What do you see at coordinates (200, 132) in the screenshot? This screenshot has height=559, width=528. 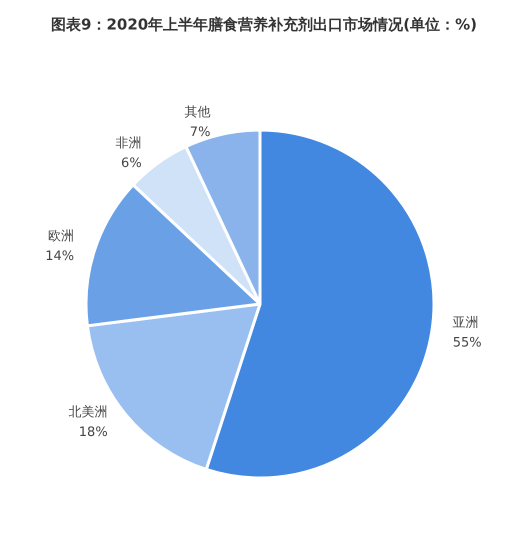 I see `data-label: 7%` at bounding box center [200, 132].